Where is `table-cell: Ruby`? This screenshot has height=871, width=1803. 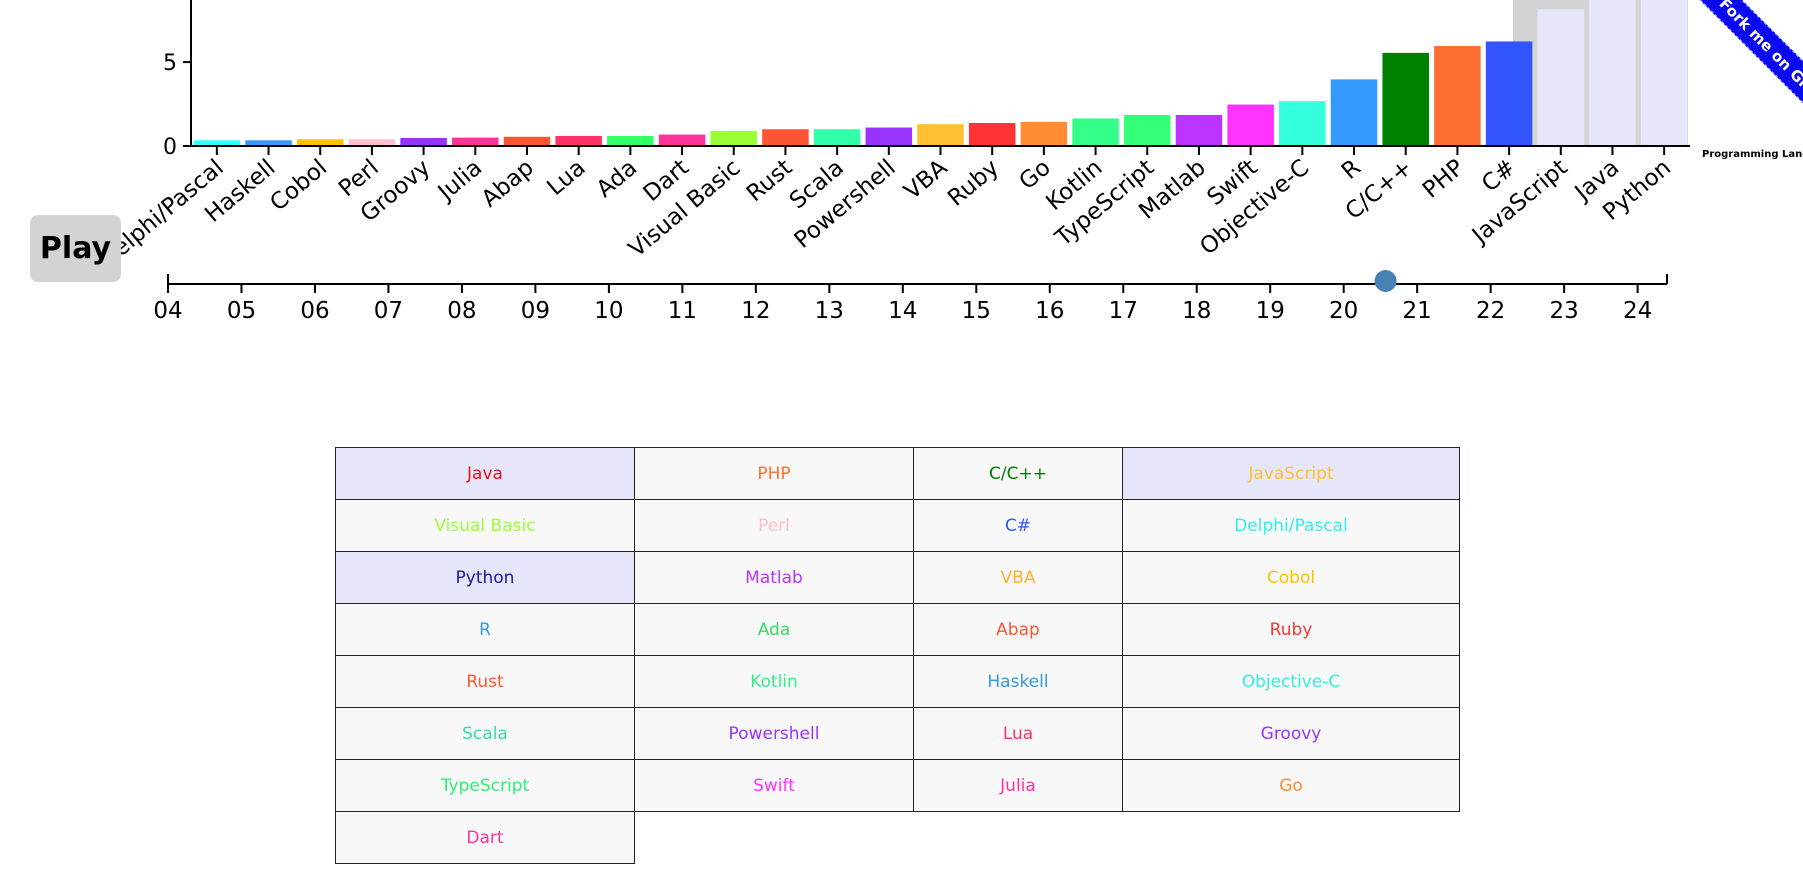
table-cell: Ruby is located at coordinates (1291, 629).